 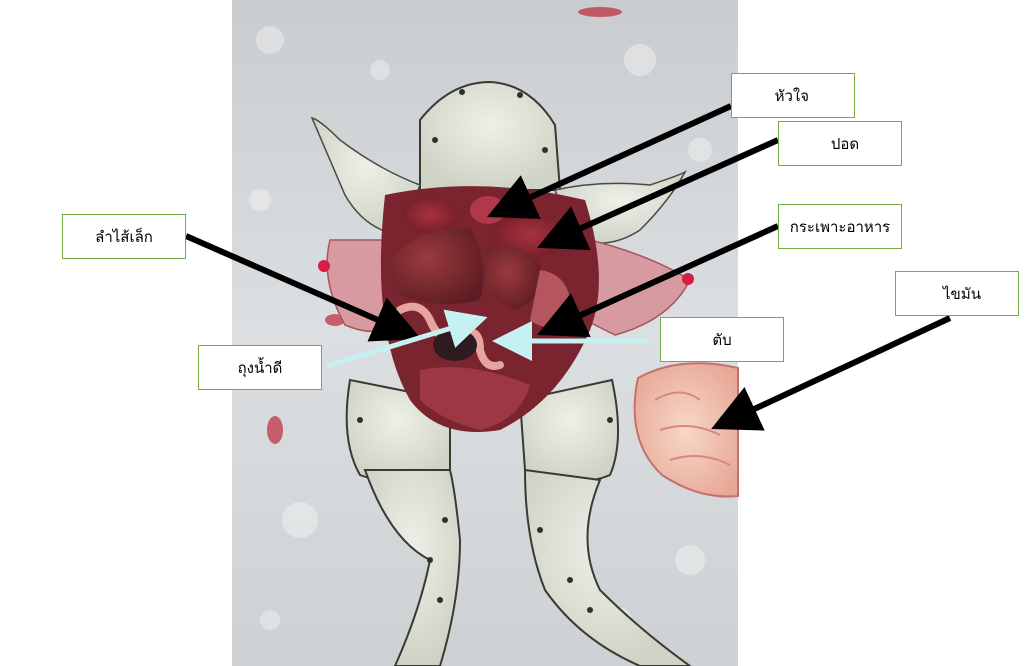 I want to click on label-liver: ตับ, so click(x=722, y=339).